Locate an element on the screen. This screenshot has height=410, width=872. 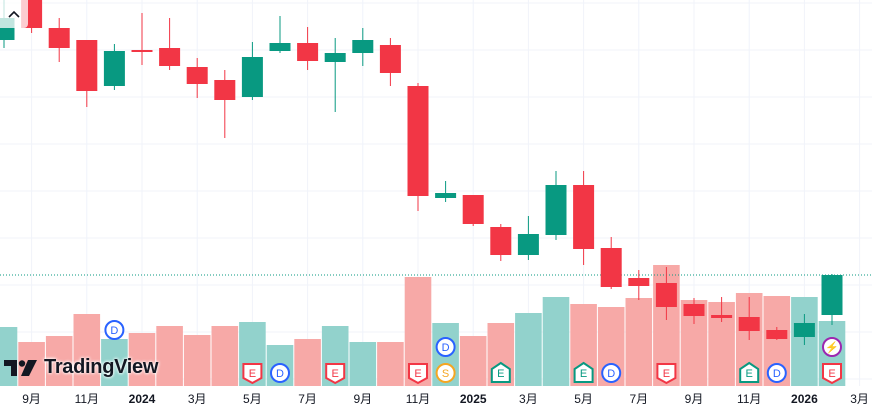
split-icon is located at coordinates (445, 373).